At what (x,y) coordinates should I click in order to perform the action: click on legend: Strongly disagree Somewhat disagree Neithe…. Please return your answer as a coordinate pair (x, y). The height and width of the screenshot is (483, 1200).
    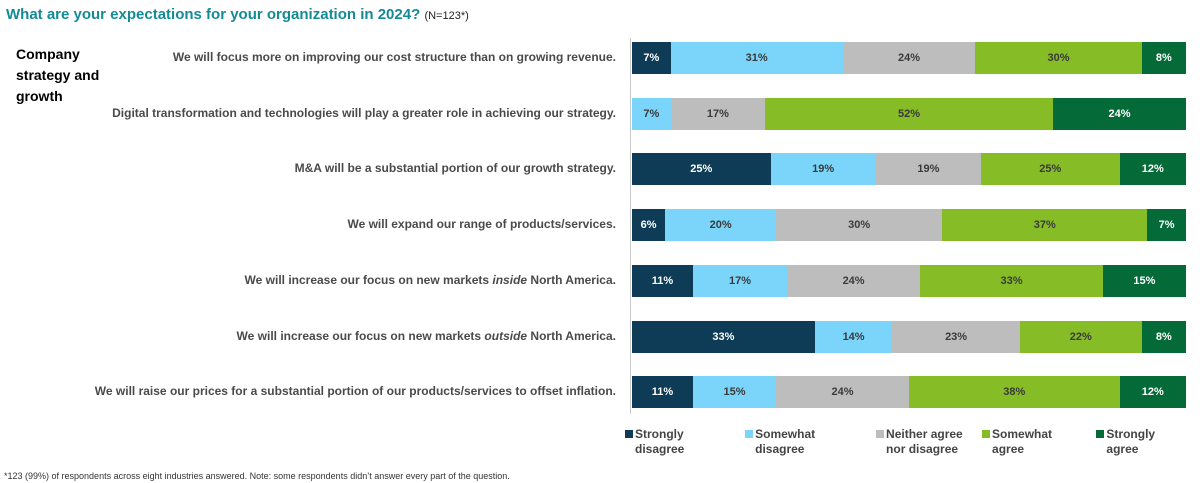
    Looking at the image, I should click on (912, 442).